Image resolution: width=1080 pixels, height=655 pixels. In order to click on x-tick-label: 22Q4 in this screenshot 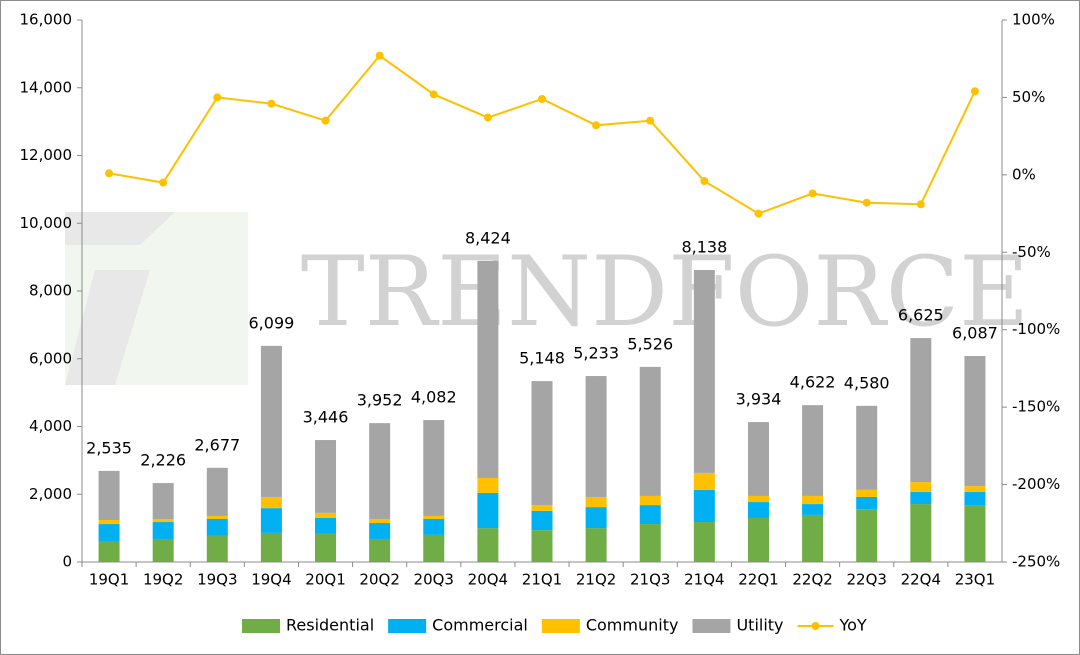, I will do `click(921, 580)`.